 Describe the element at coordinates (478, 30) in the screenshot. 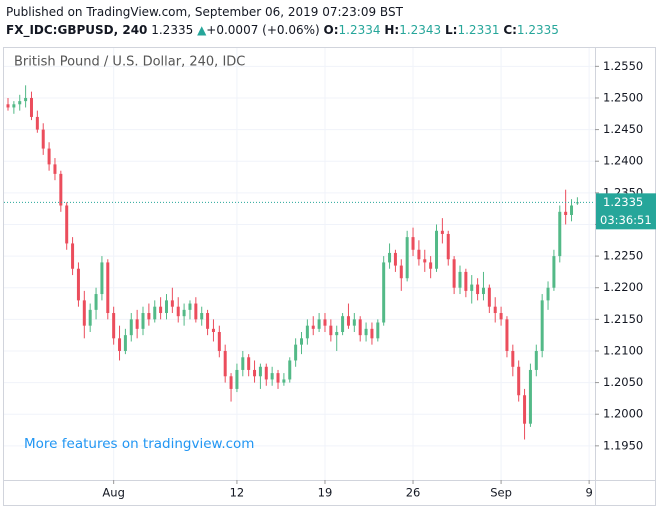

I see `l-value: 1.2331` at that location.